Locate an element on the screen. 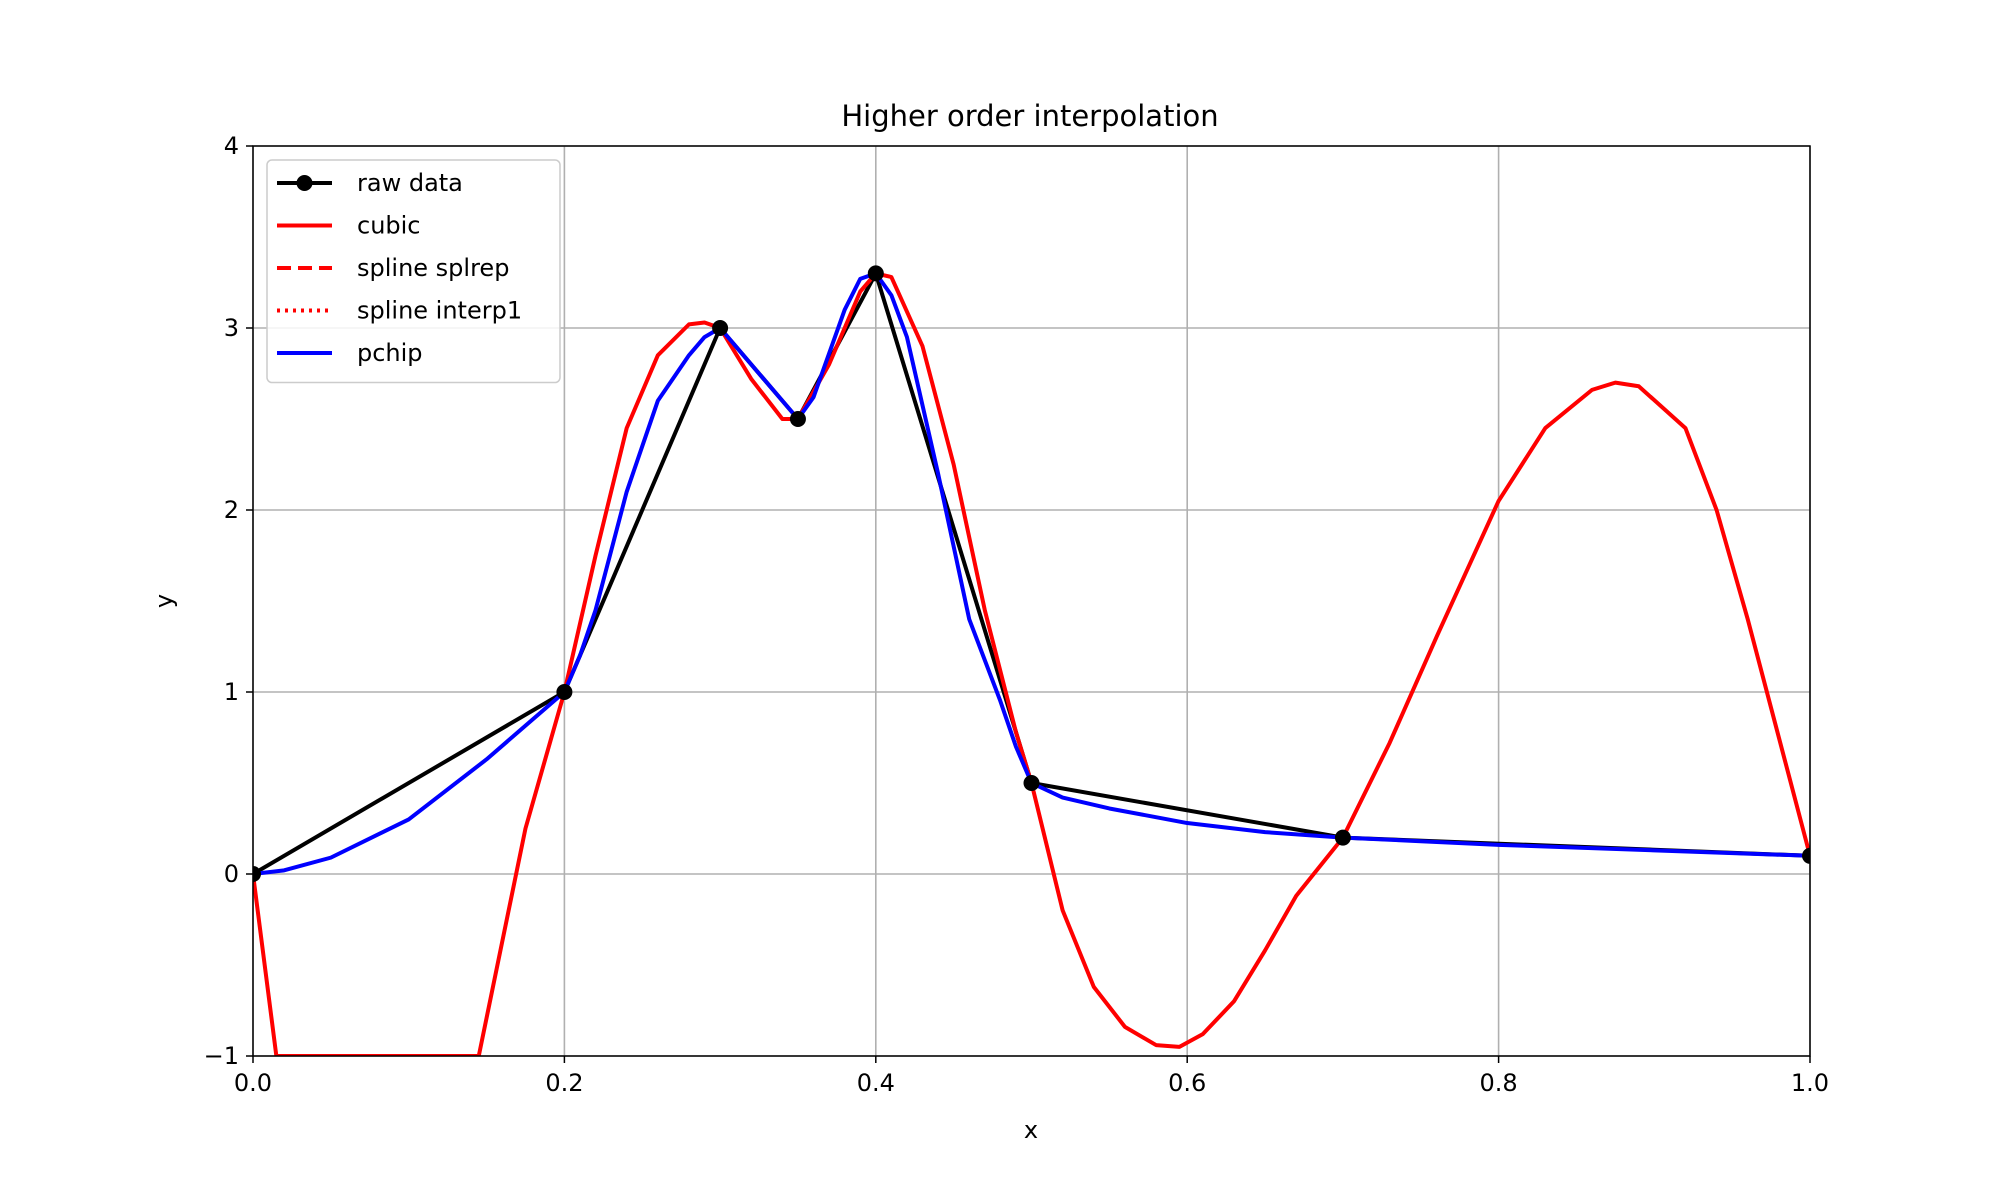 The height and width of the screenshot is (1200, 2000). y-tick-label: 4 is located at coordinates (231, 146).